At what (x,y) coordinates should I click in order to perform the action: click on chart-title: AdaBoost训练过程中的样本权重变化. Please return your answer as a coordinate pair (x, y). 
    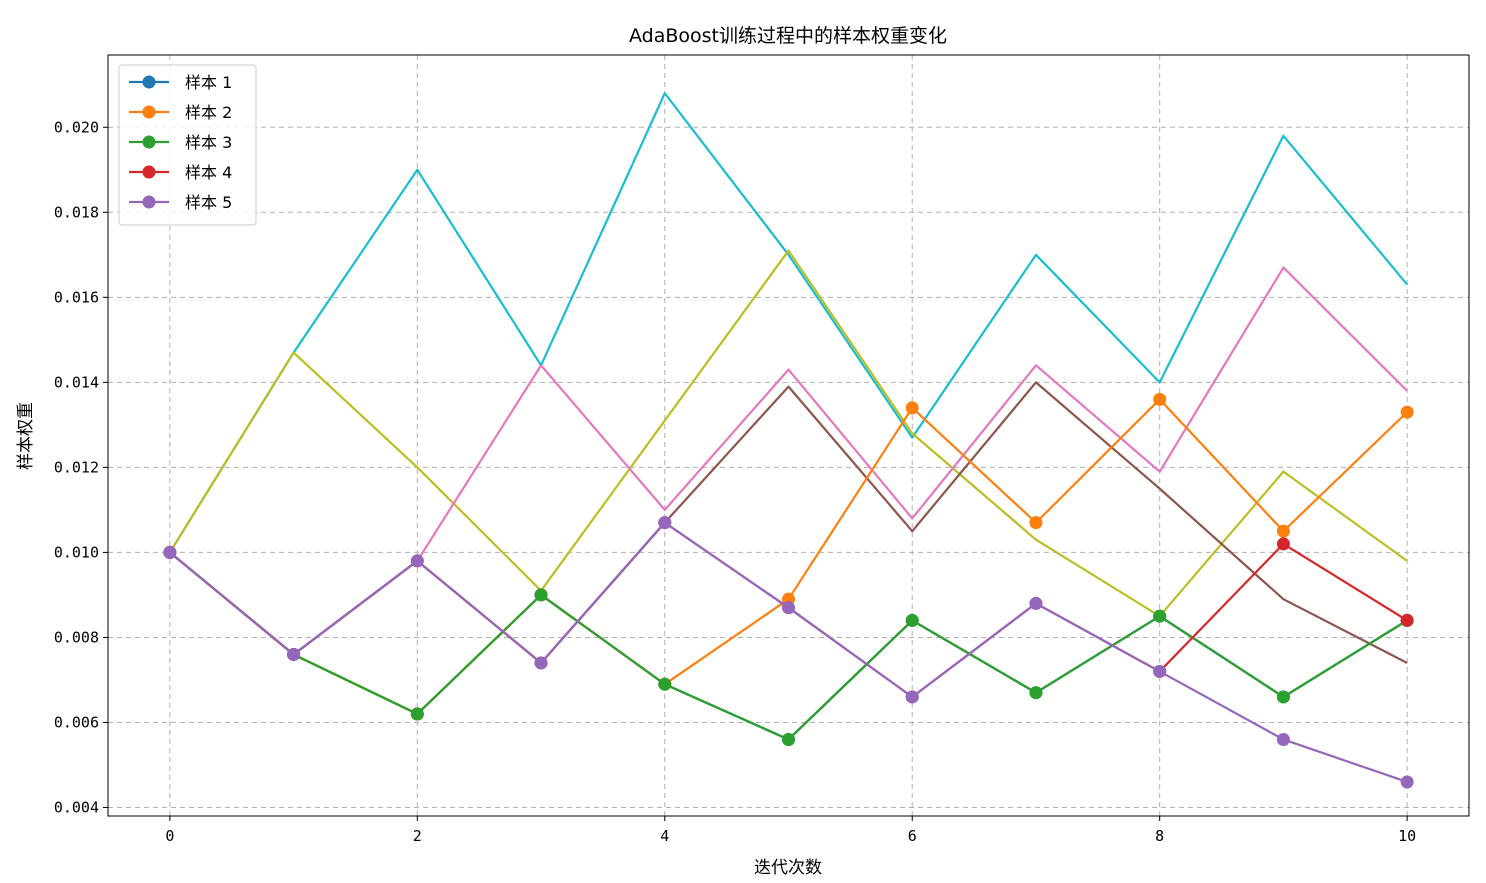
    Looking at the image, I should click on (788, 36).